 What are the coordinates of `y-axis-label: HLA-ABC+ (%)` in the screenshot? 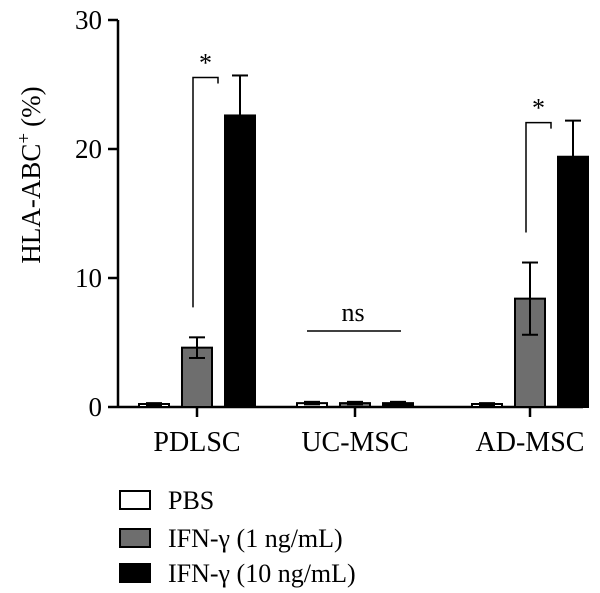 It's located at (30, 174).